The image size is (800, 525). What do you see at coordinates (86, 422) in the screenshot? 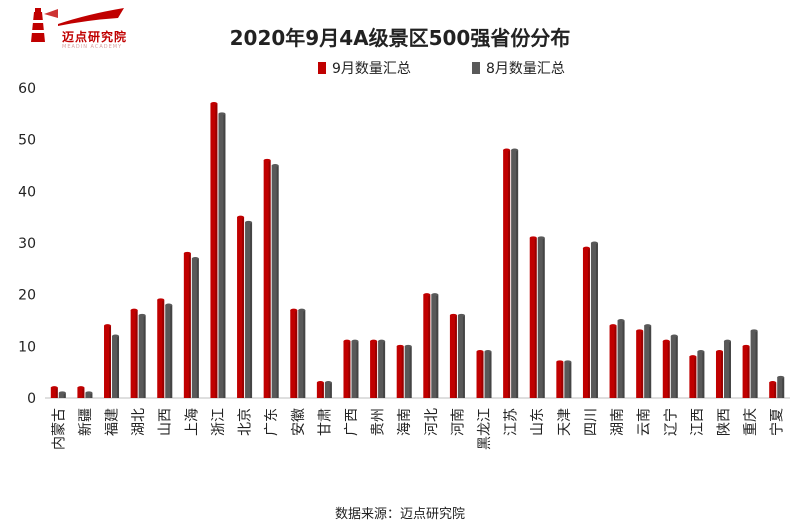
I see `x-tick-label: 新疆` at bounding box center [86, 422].